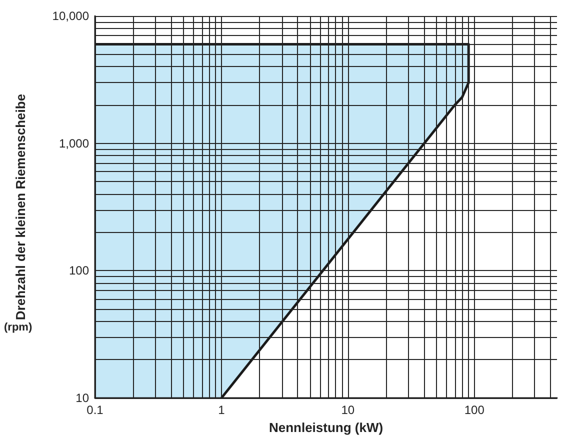 The height and width of the screenshot is (446, 567). I want to click on x-tick-label: 1, so click(222, 410).